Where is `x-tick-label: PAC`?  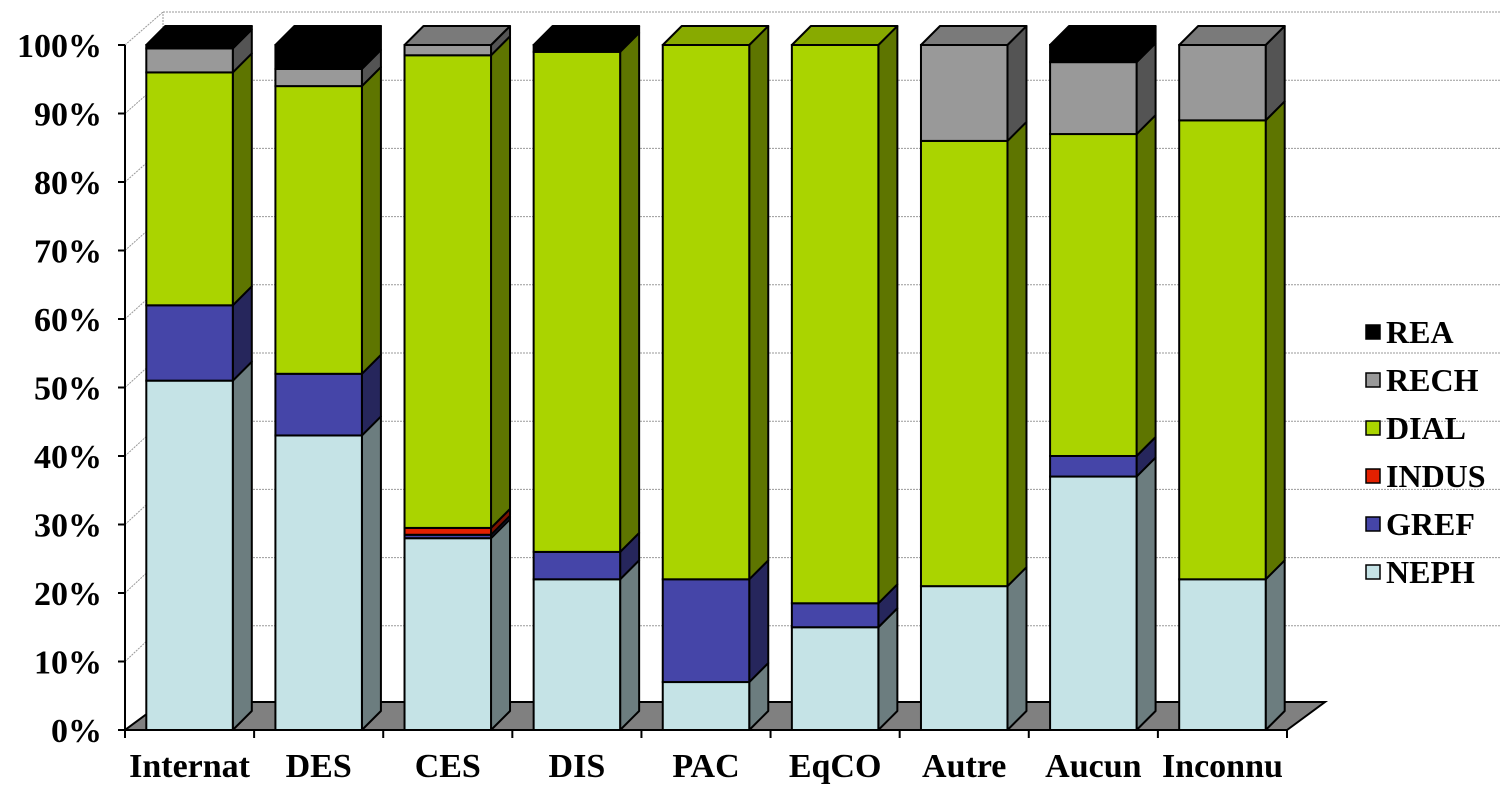
x-tick-label: PAC is located at coordinates (705, 766).